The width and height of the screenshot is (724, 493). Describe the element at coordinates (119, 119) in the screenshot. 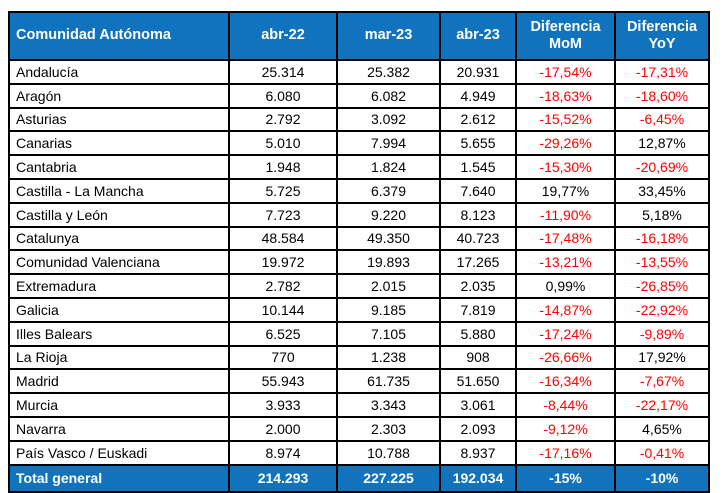

I see `region-name-cell: Asturias` at that location.